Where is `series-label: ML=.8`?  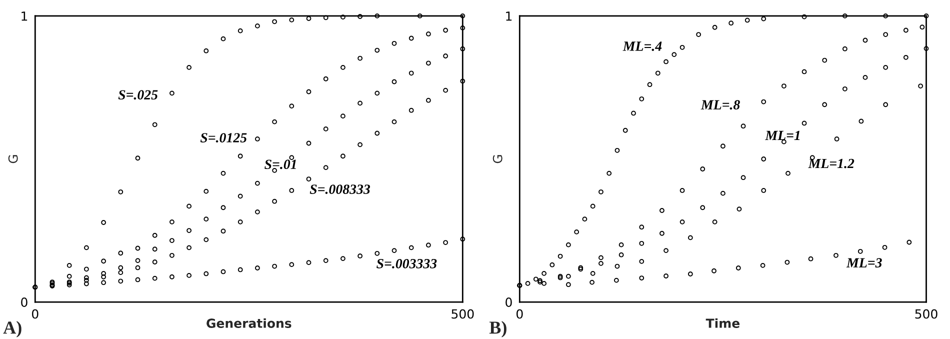 series-label: ML=.8 is located at coordinates (720, 105).